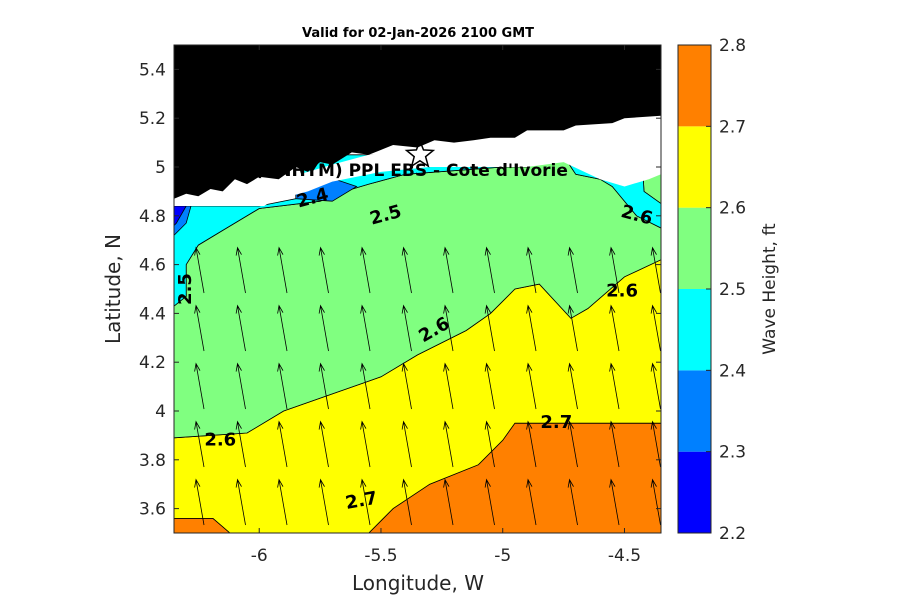  I want to click on site-star-icon, so click(420, 153).